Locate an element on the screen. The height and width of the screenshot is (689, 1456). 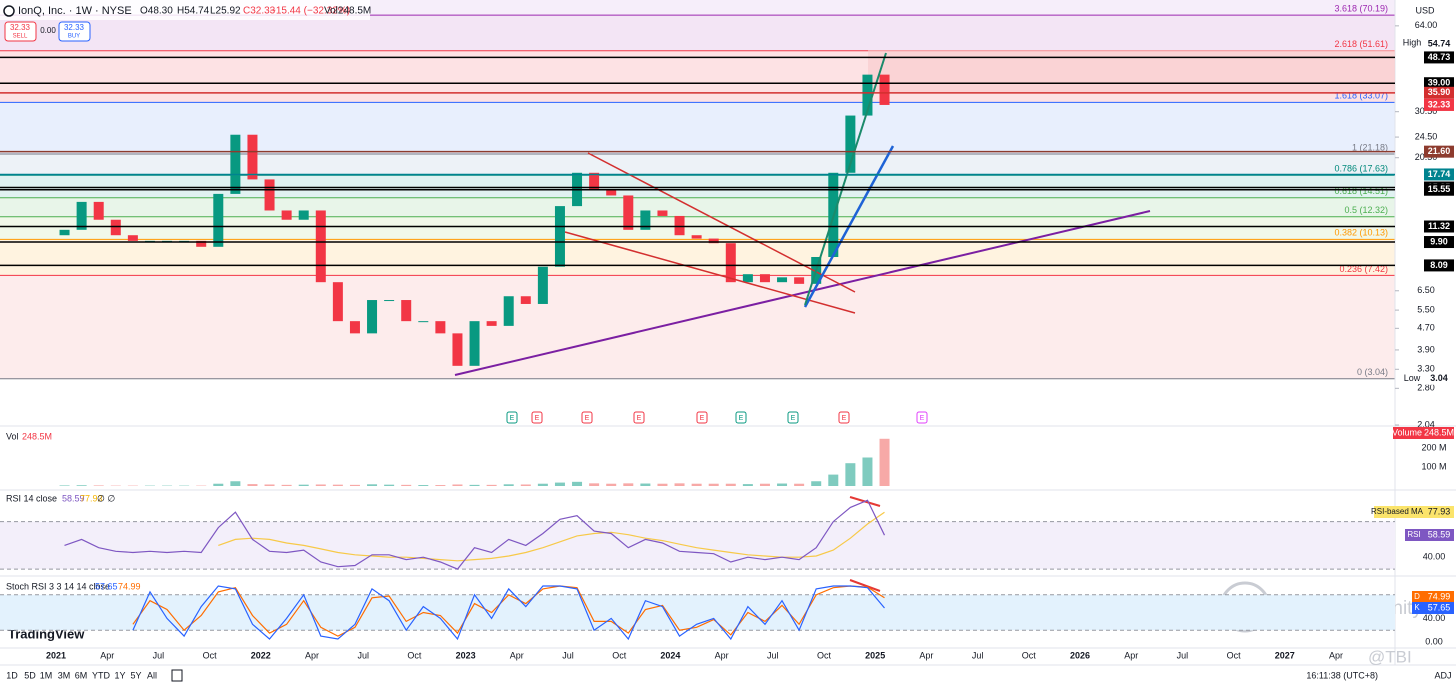
range-button: 3M is located at coordinates (64, 675).